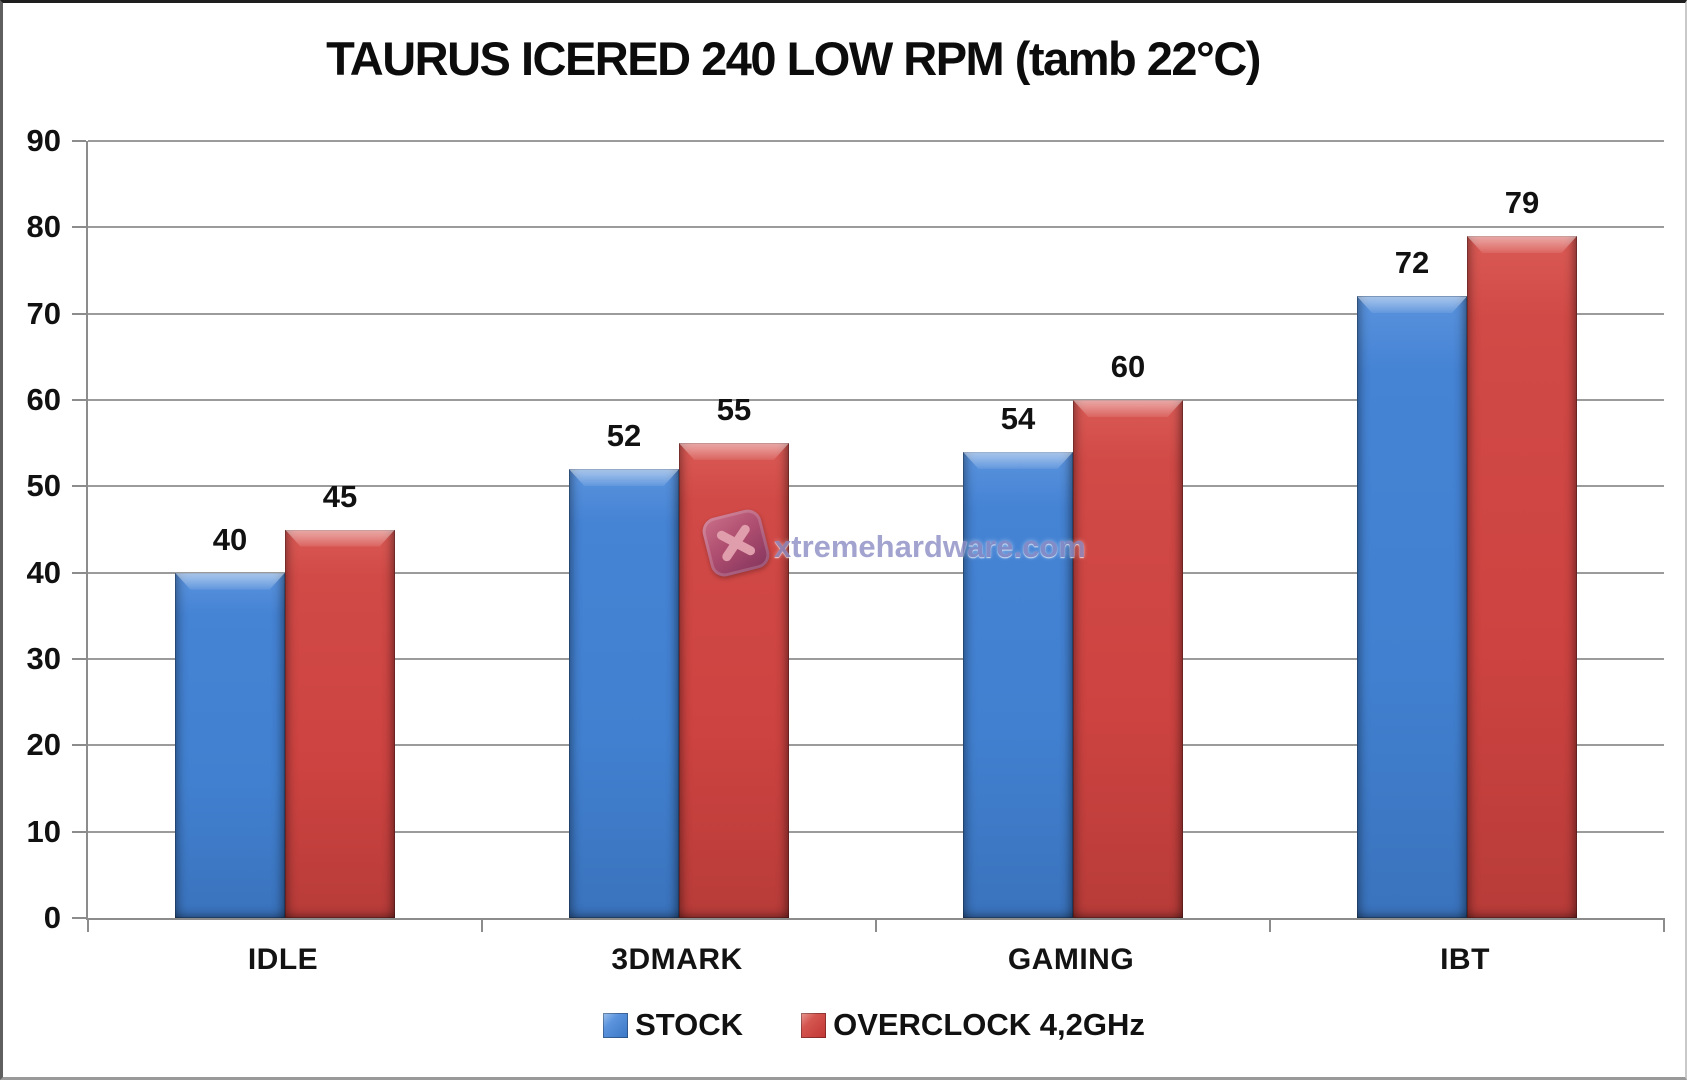  What do you see at coordinates (43, 227) in the screenshot?
I see `y-axis-label-80: 80` at bounding box center [43, 227].